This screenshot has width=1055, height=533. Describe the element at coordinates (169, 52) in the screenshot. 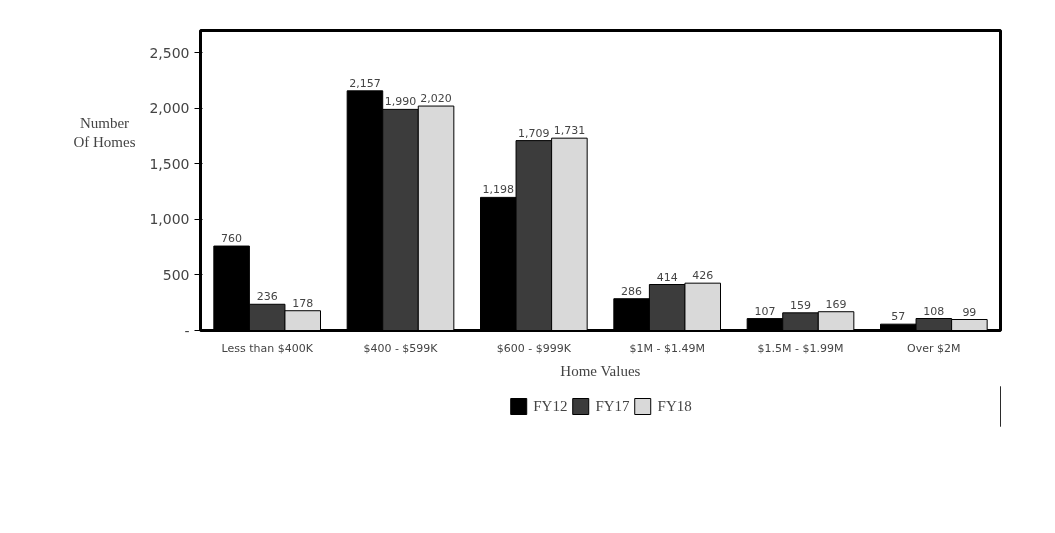

I see `y-tick-label: 2,500` at that location.